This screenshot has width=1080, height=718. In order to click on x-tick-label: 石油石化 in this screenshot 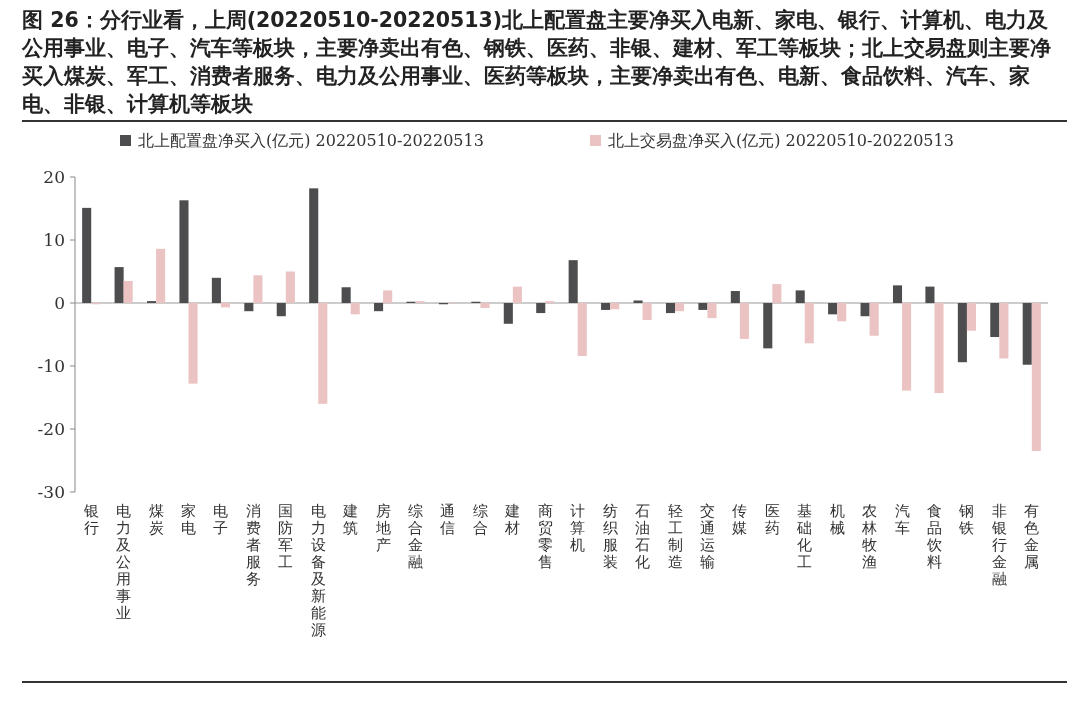, I will do `click(643, 536)`.